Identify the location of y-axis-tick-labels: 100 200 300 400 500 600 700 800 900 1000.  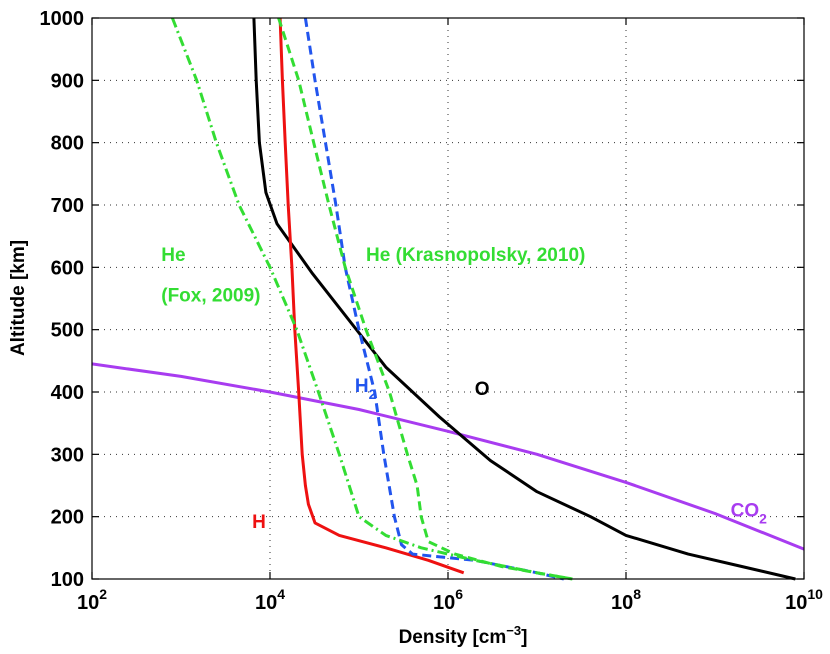
(62, 299).